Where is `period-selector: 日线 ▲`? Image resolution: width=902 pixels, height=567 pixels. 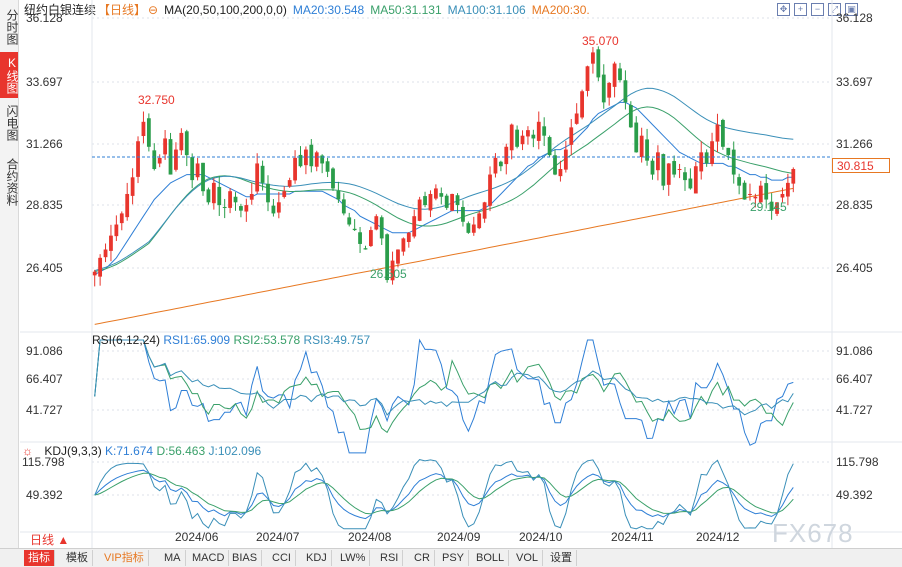
period-selector: 日线 ▲ is located at coordinates (50, 540).